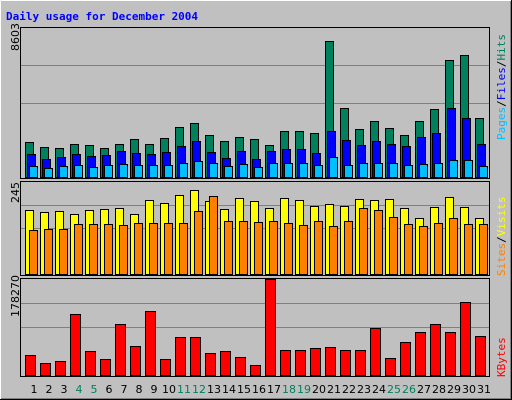  What do you see at coordinates (184, 389) in the screenshot?
I see `day-label-11: 11` at bounding box center [184, 389].